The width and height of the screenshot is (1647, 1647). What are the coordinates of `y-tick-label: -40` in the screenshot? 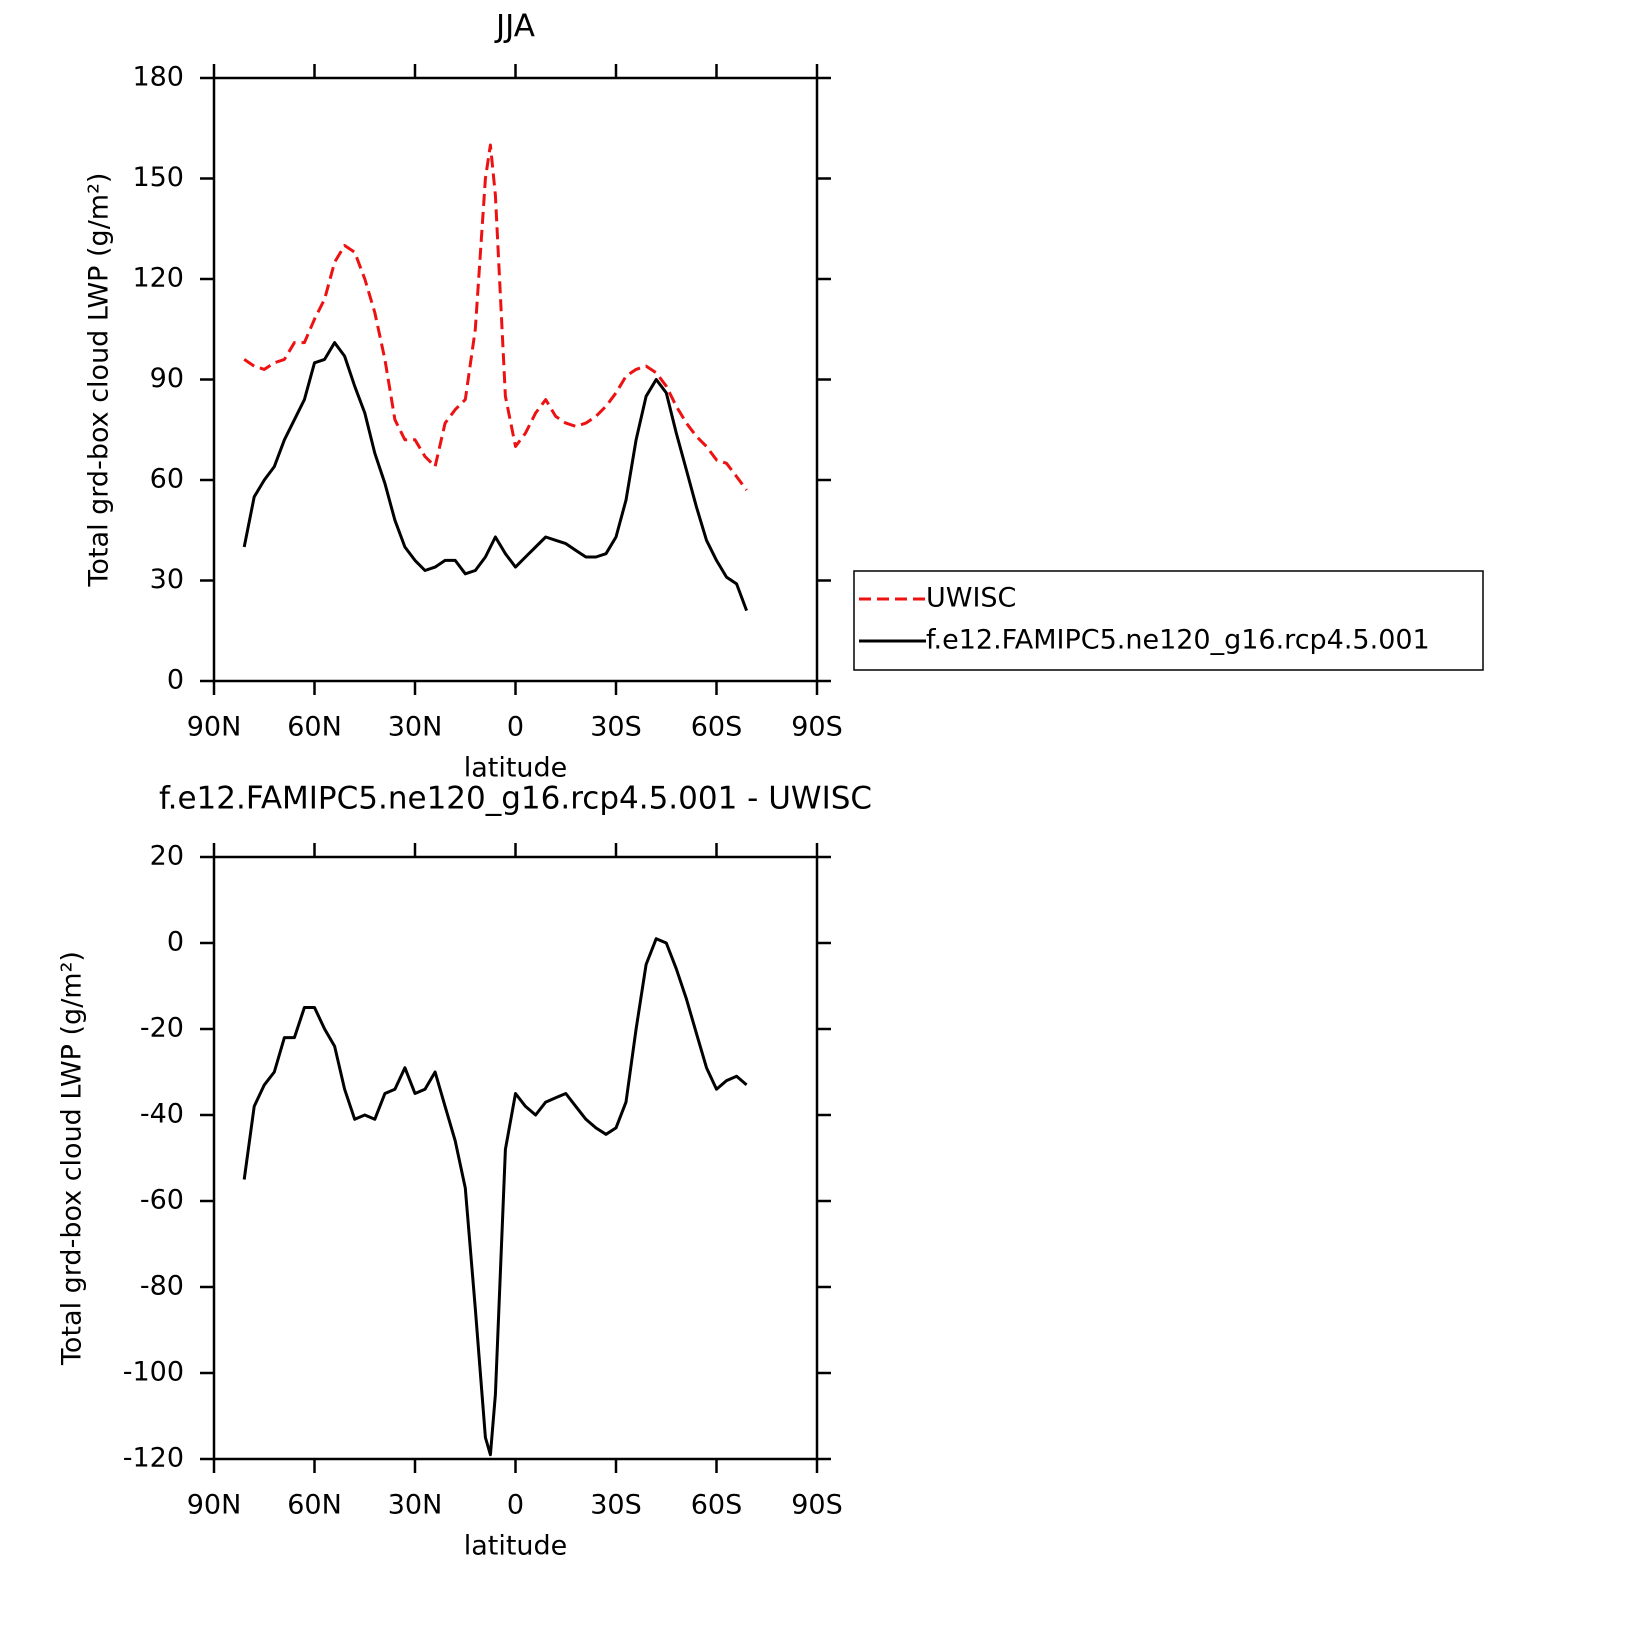 It's located at (162, 1114).